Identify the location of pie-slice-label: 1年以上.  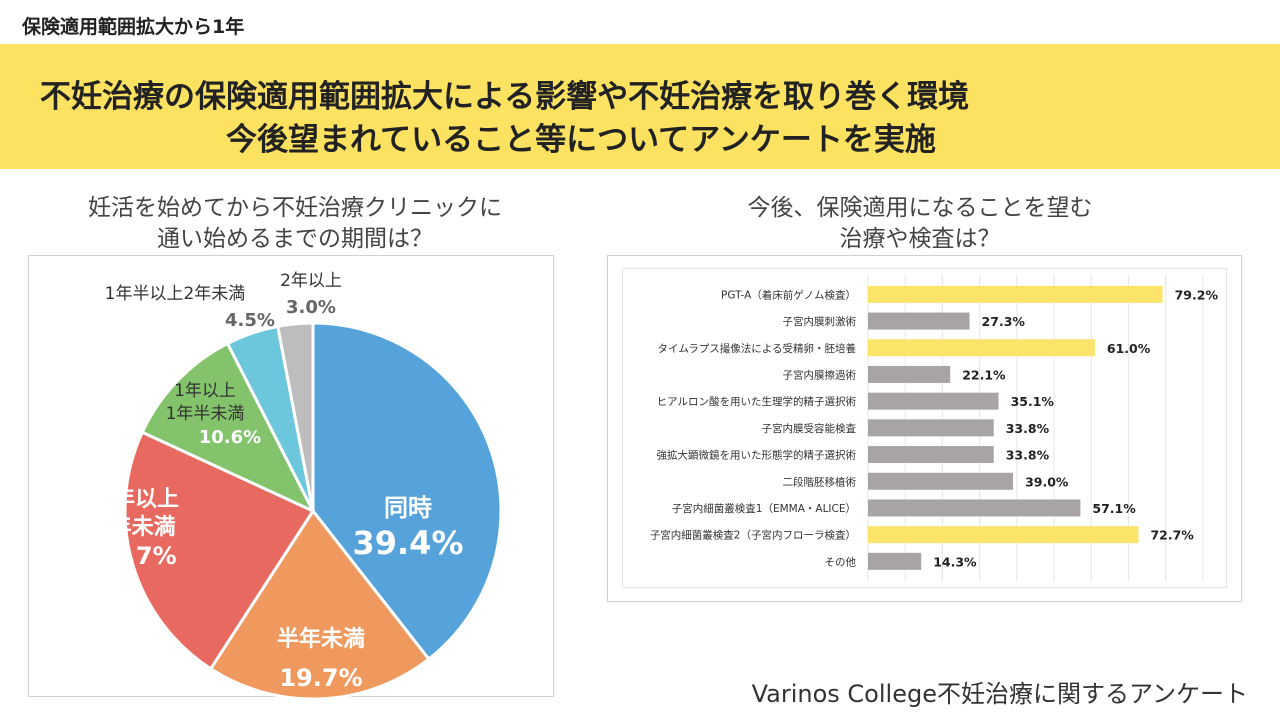
(205, 391).